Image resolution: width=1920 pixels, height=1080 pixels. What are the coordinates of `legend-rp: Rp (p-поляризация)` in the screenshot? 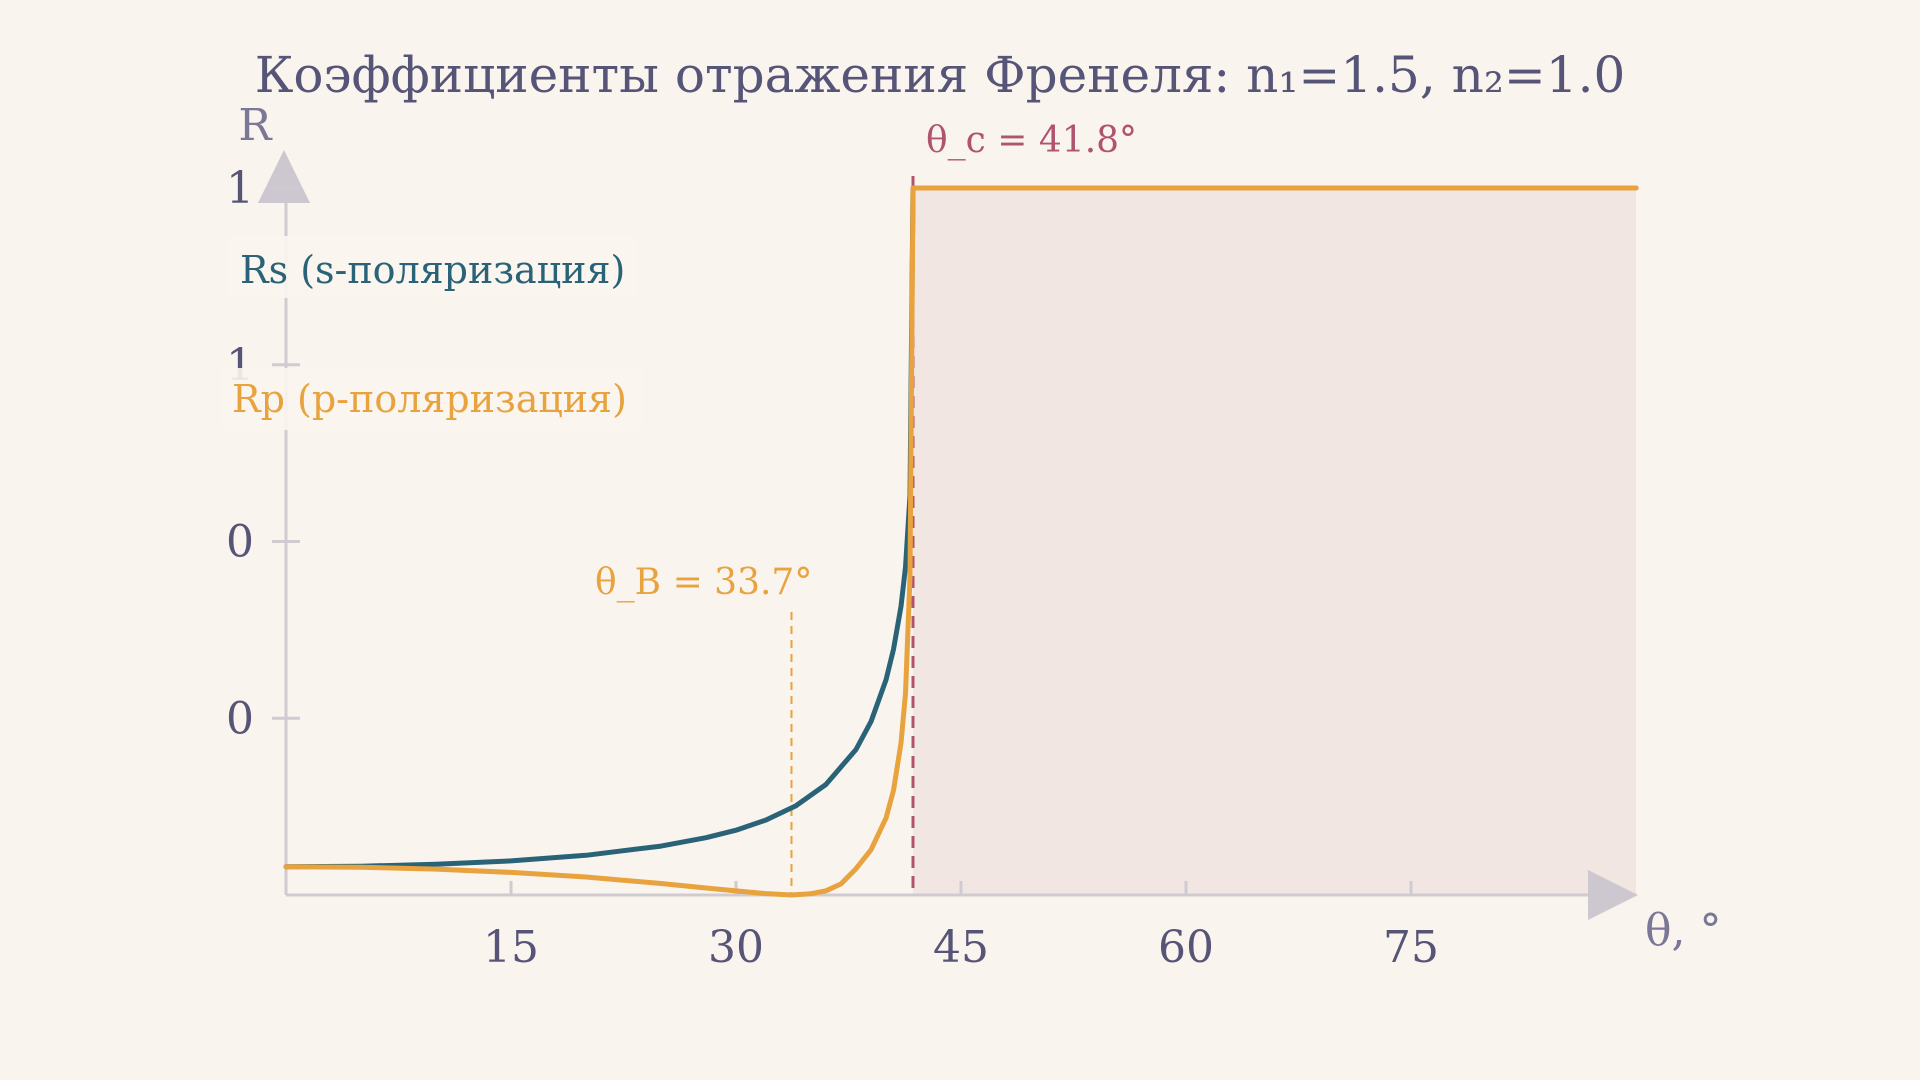 It's located at (429, 399).